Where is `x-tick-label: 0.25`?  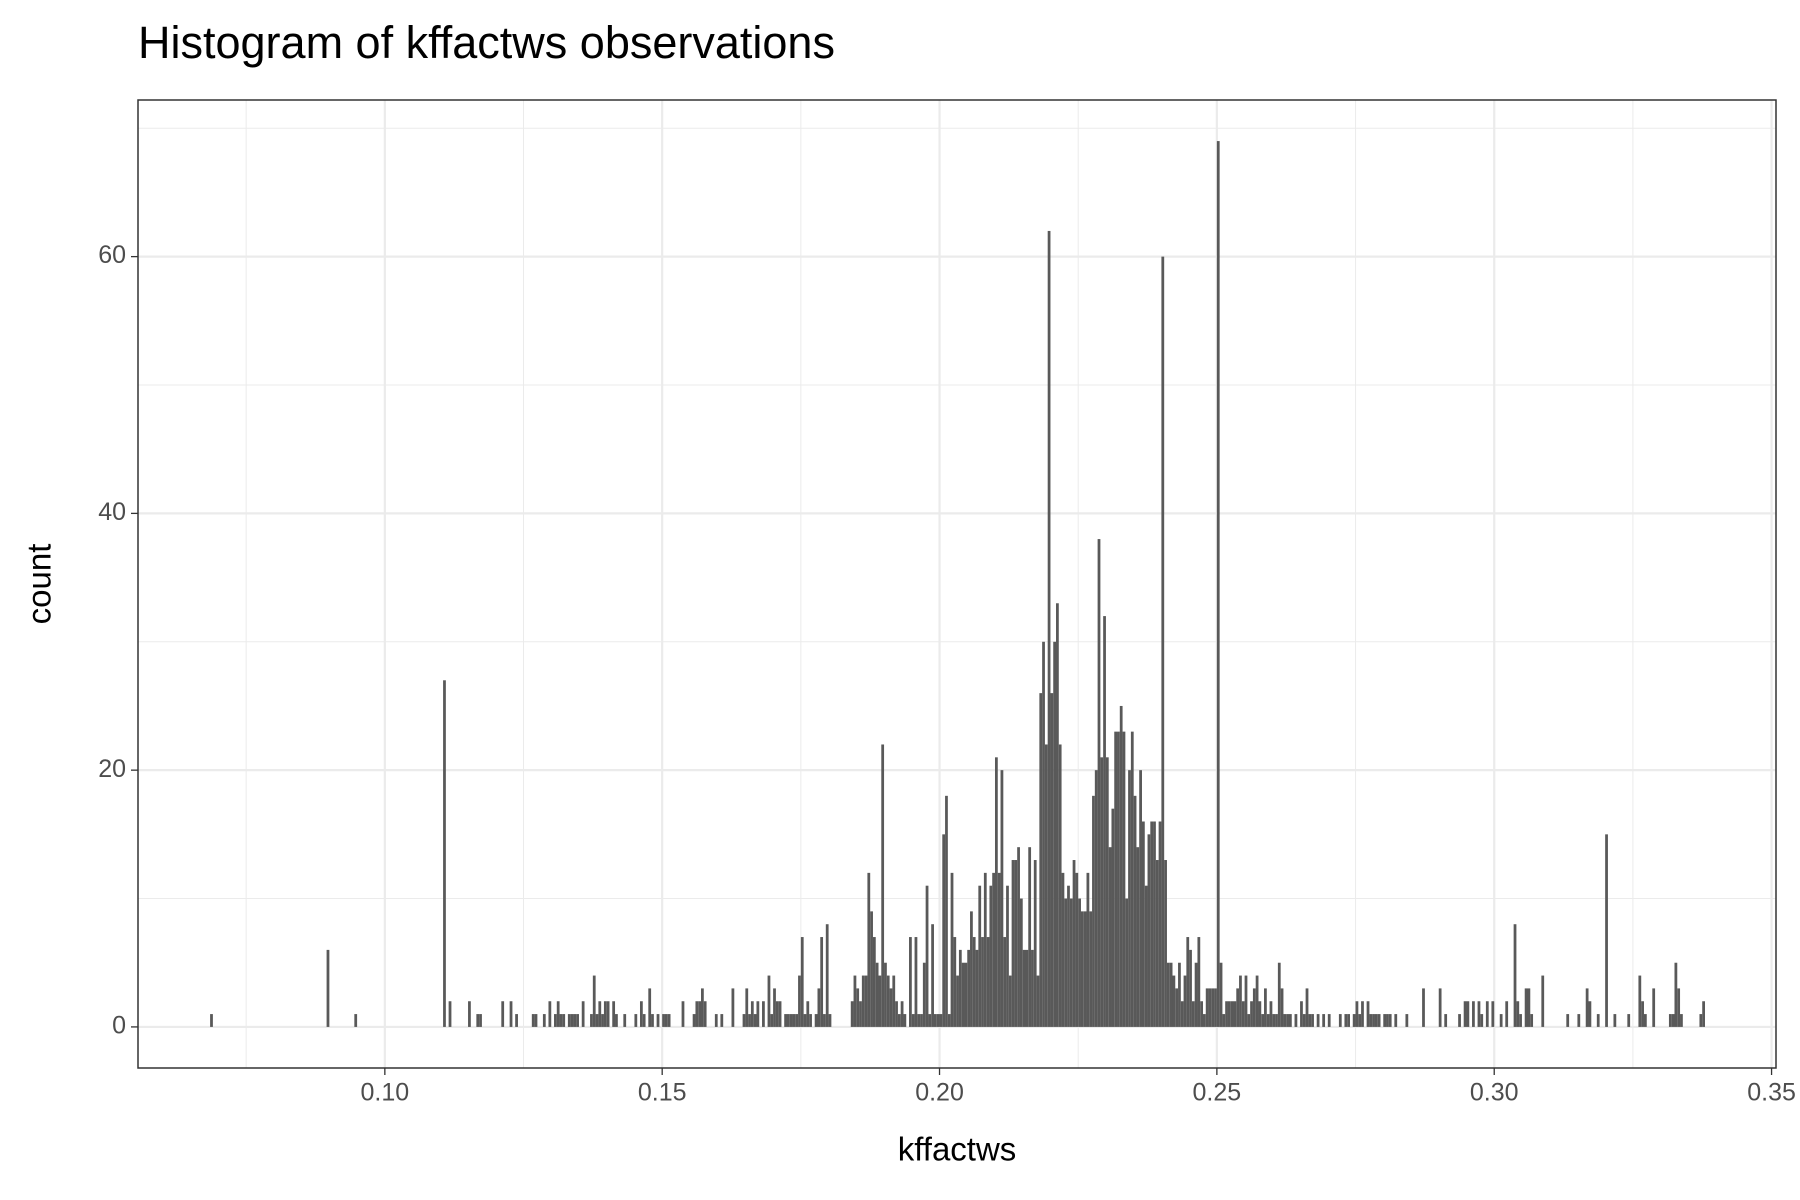
x-tick-label: 0.25 is located at coordinates (1217, 1093).